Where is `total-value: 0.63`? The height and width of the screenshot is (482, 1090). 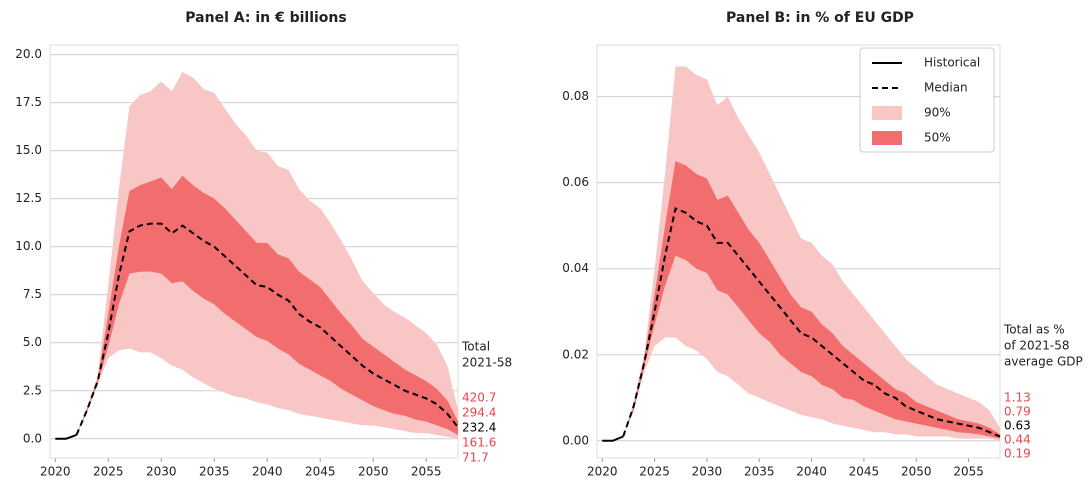 total-value: 0.63 is located at coordinates (1017, 426).